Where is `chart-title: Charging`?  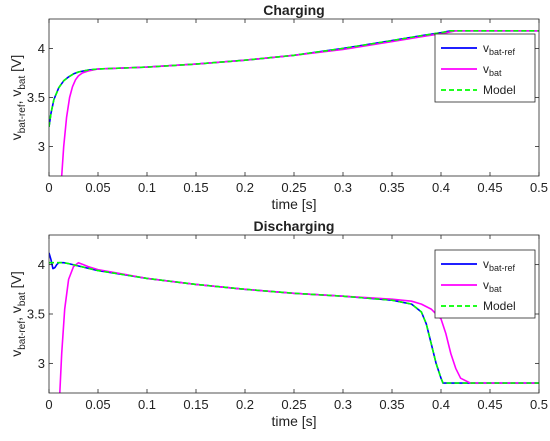
chart-title: Charging is located at coordinates (293, 10).